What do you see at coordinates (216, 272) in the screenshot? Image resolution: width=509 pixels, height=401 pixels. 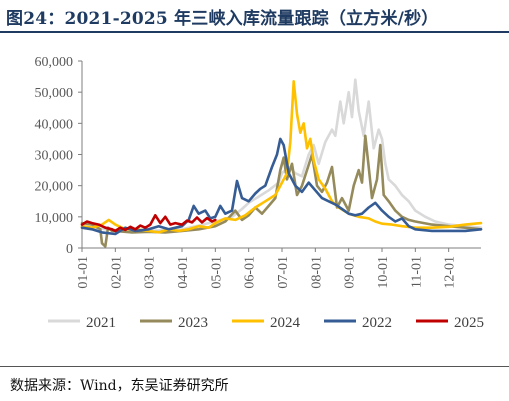 I see `x-tick-label: 05-01` at bounding box center [216, 272].